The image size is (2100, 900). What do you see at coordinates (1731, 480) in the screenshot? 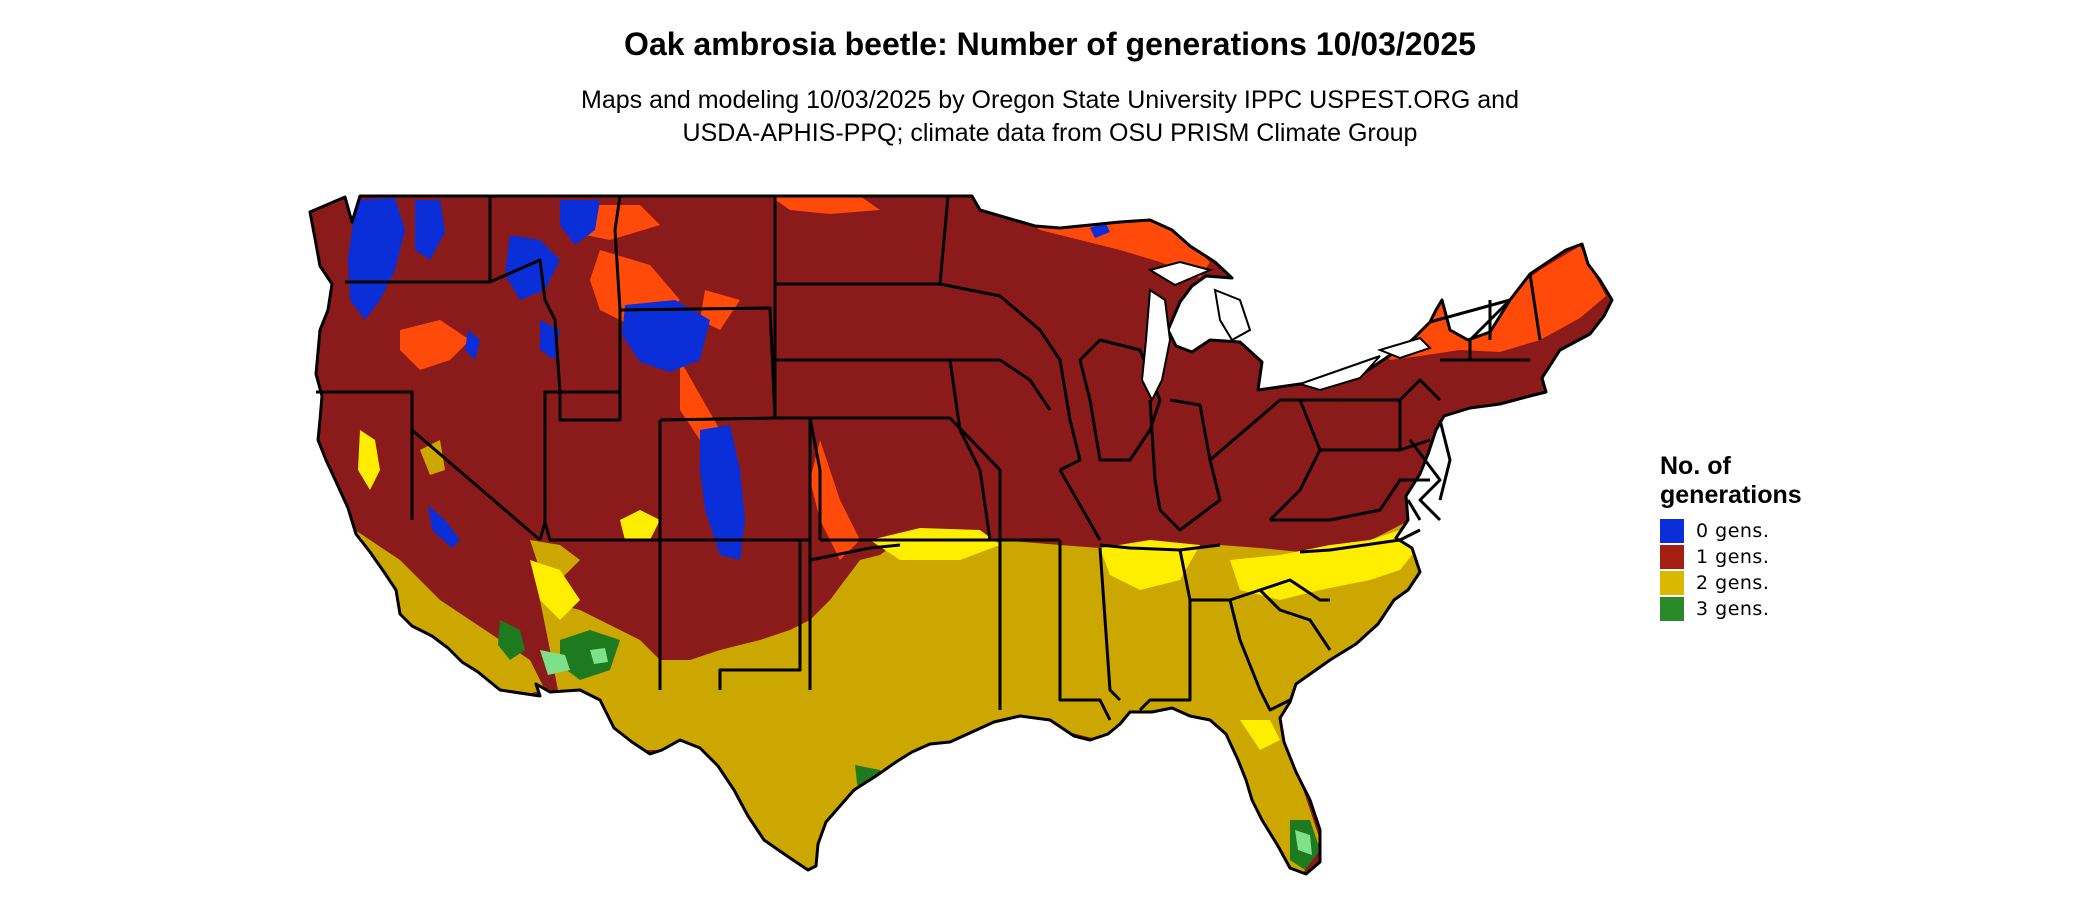
I see `legend-title: No. of generations` at bounding box center [1731, 480].